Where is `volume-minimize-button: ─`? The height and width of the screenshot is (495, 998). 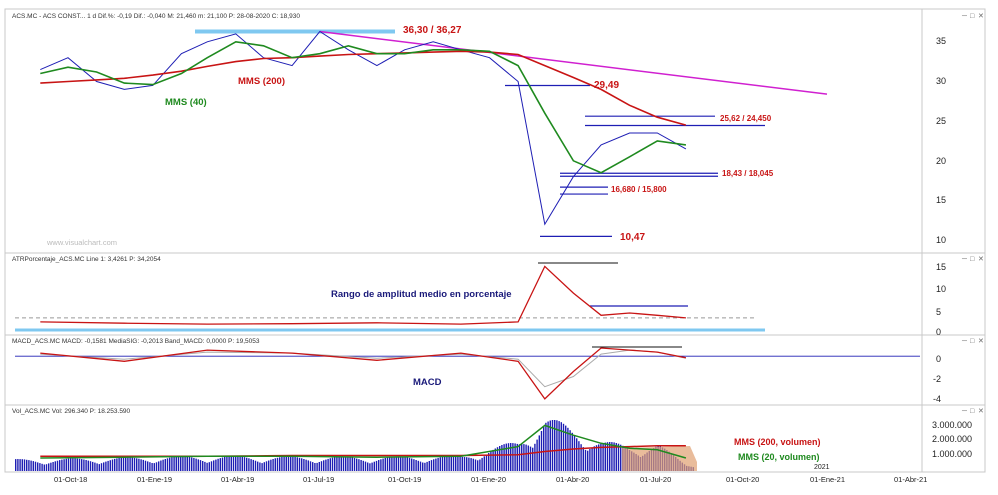
volume-minimize-button: ─ is located at coordinates (964, 411).